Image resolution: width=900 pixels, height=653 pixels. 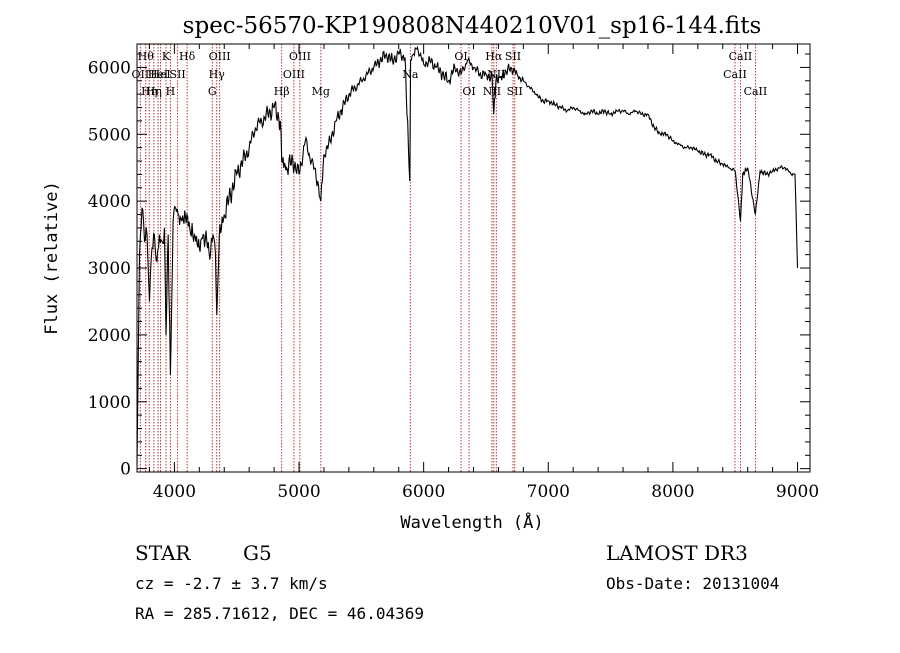 What do you see at coordinates (423, 492) in the screenshot?
I see `x-tick-label: 6000` at bounding box center [423, 492].